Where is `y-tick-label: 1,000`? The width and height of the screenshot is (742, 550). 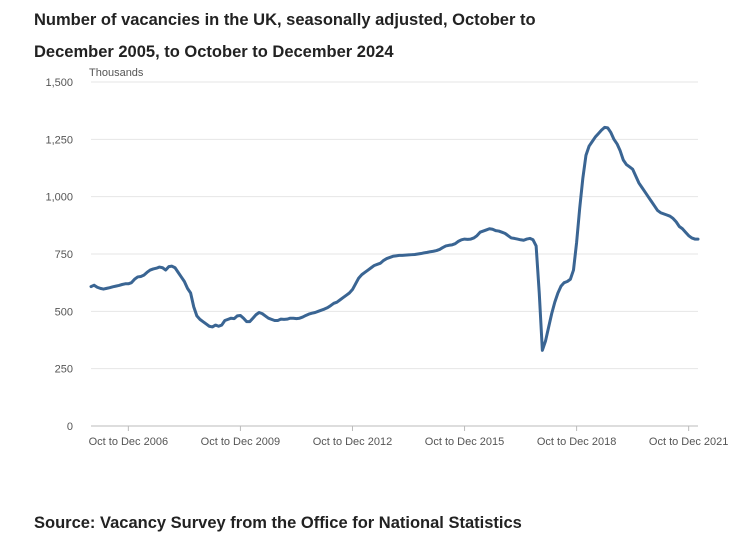 y-tick-label: 1,000 is located at coordinates (59, 198).